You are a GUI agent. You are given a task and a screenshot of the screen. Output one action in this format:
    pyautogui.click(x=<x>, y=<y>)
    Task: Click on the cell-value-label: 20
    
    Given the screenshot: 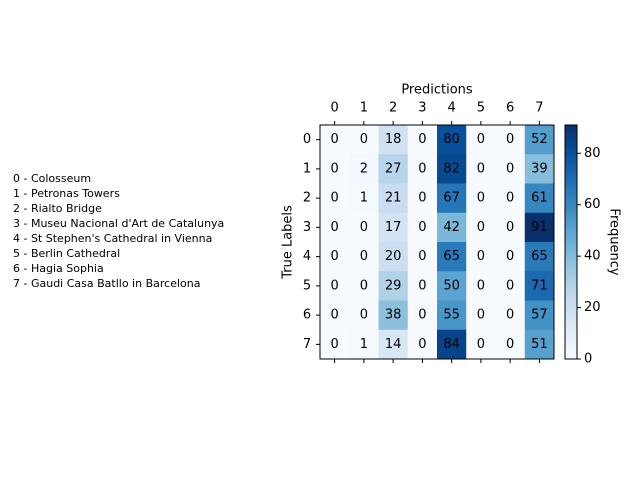 What is the action you would take?
    pyautogui.click(x=393, y=256)
    